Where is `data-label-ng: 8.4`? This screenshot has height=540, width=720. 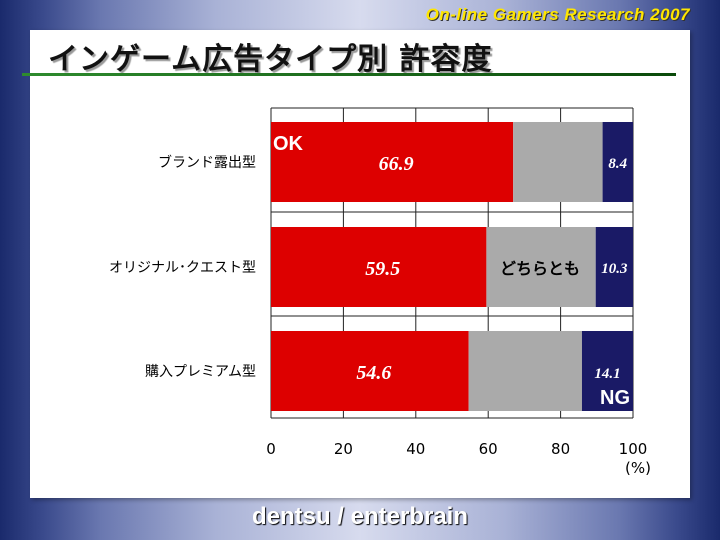
data-label-ng: 8.4 is located at coordinates (617, 164).